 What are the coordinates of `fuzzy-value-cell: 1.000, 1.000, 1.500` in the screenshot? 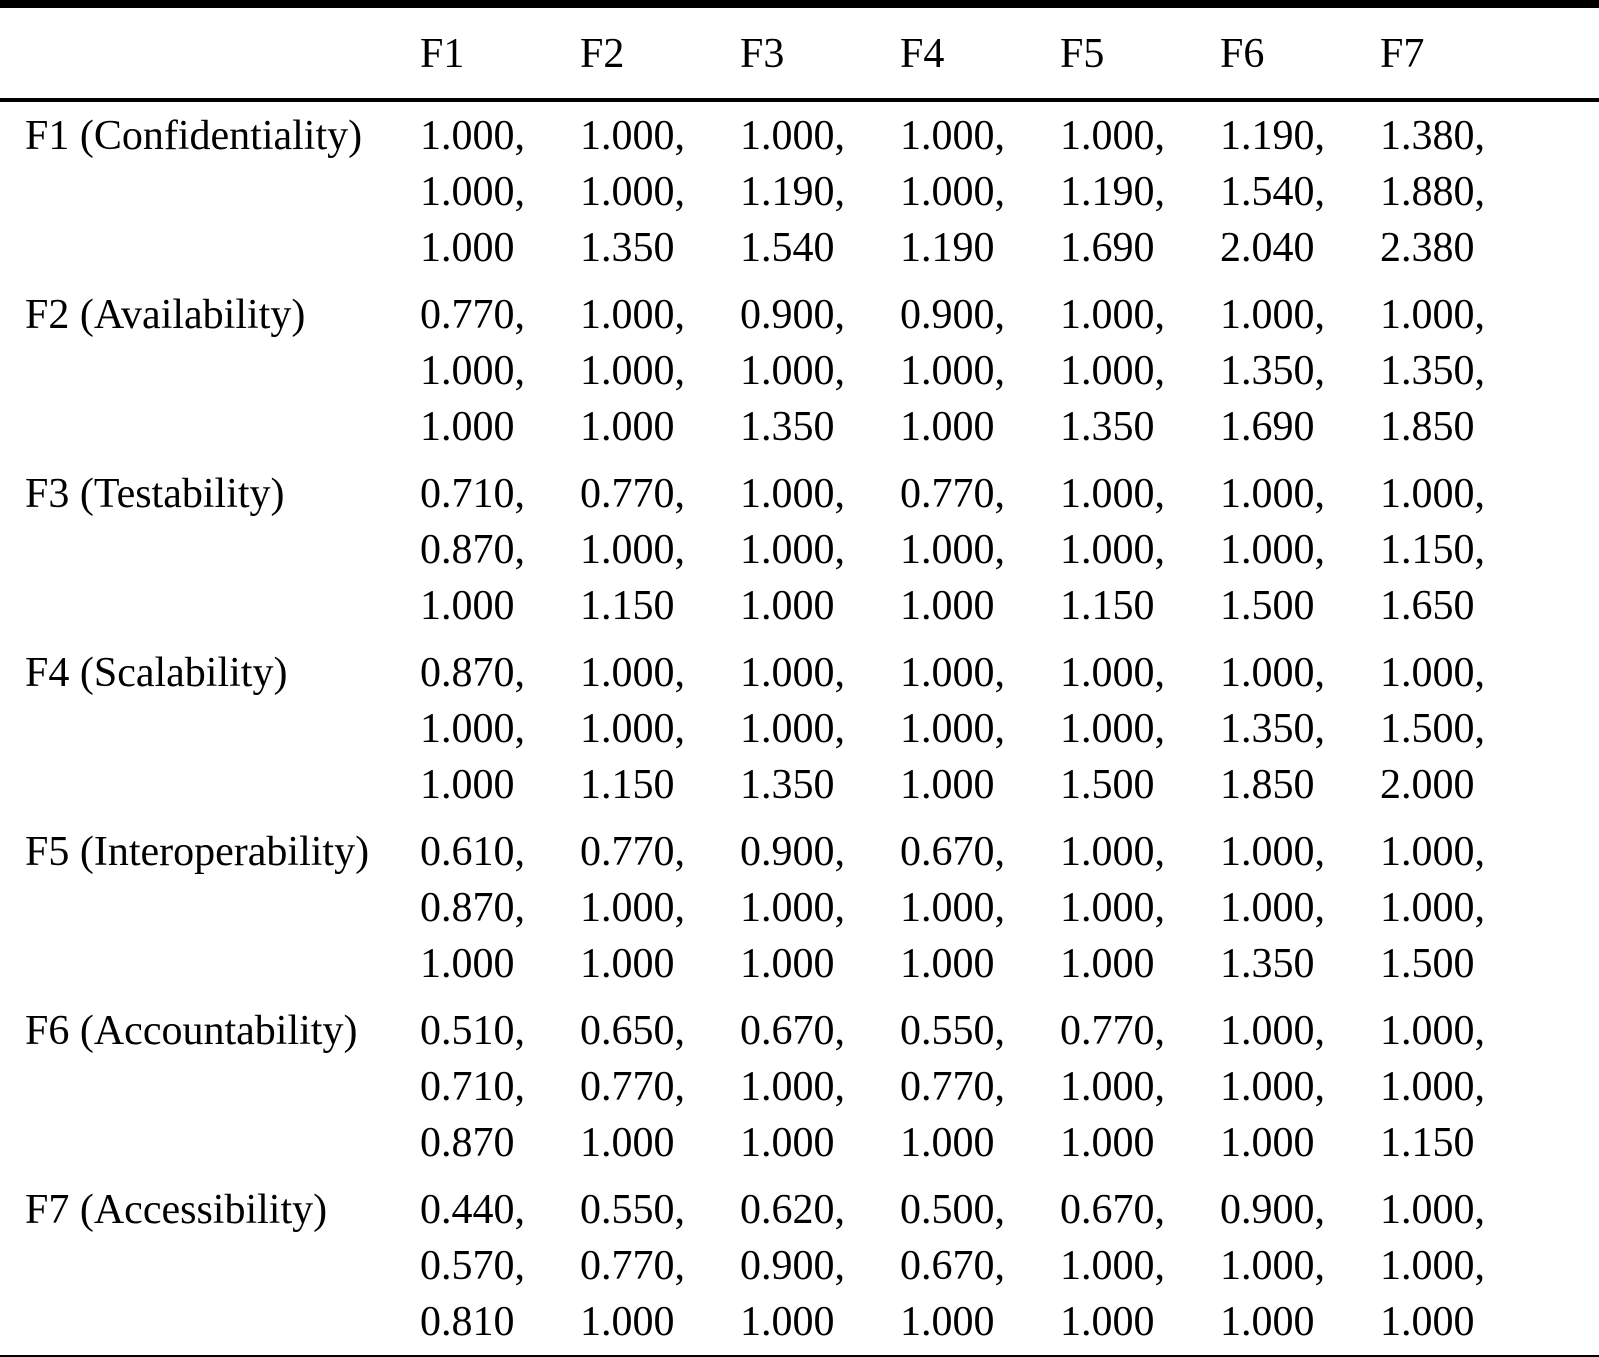 It's located at (1489, 907).